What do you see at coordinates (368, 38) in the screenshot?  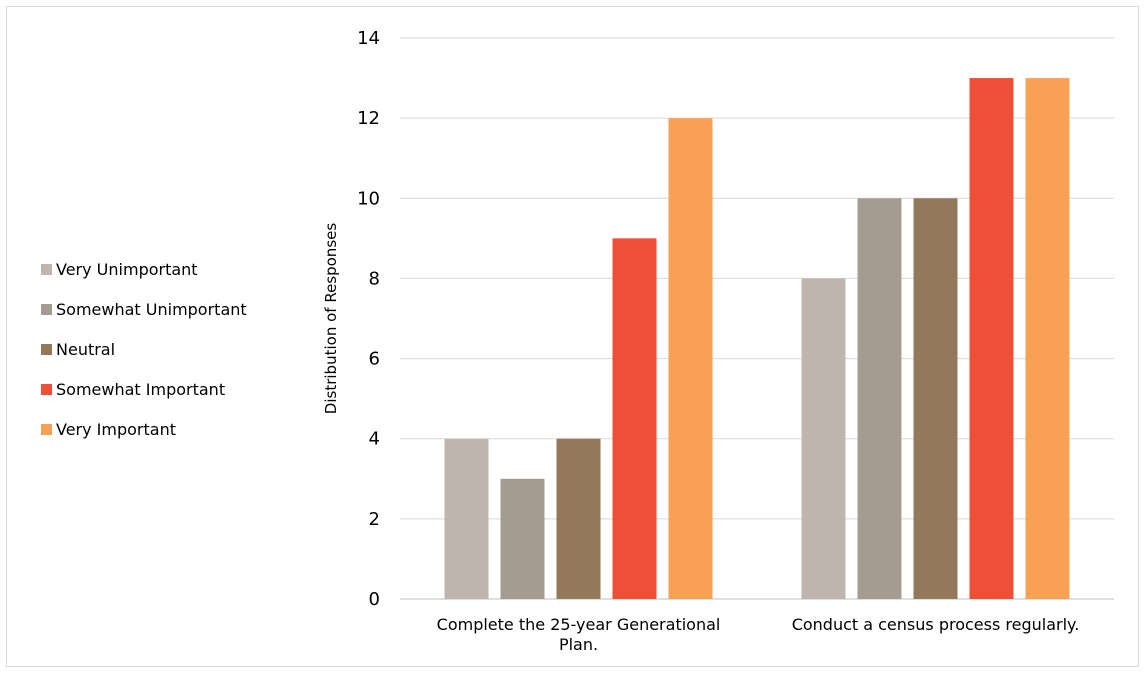 I see `y-tick-label: 14` at bounding box center [368, 38].